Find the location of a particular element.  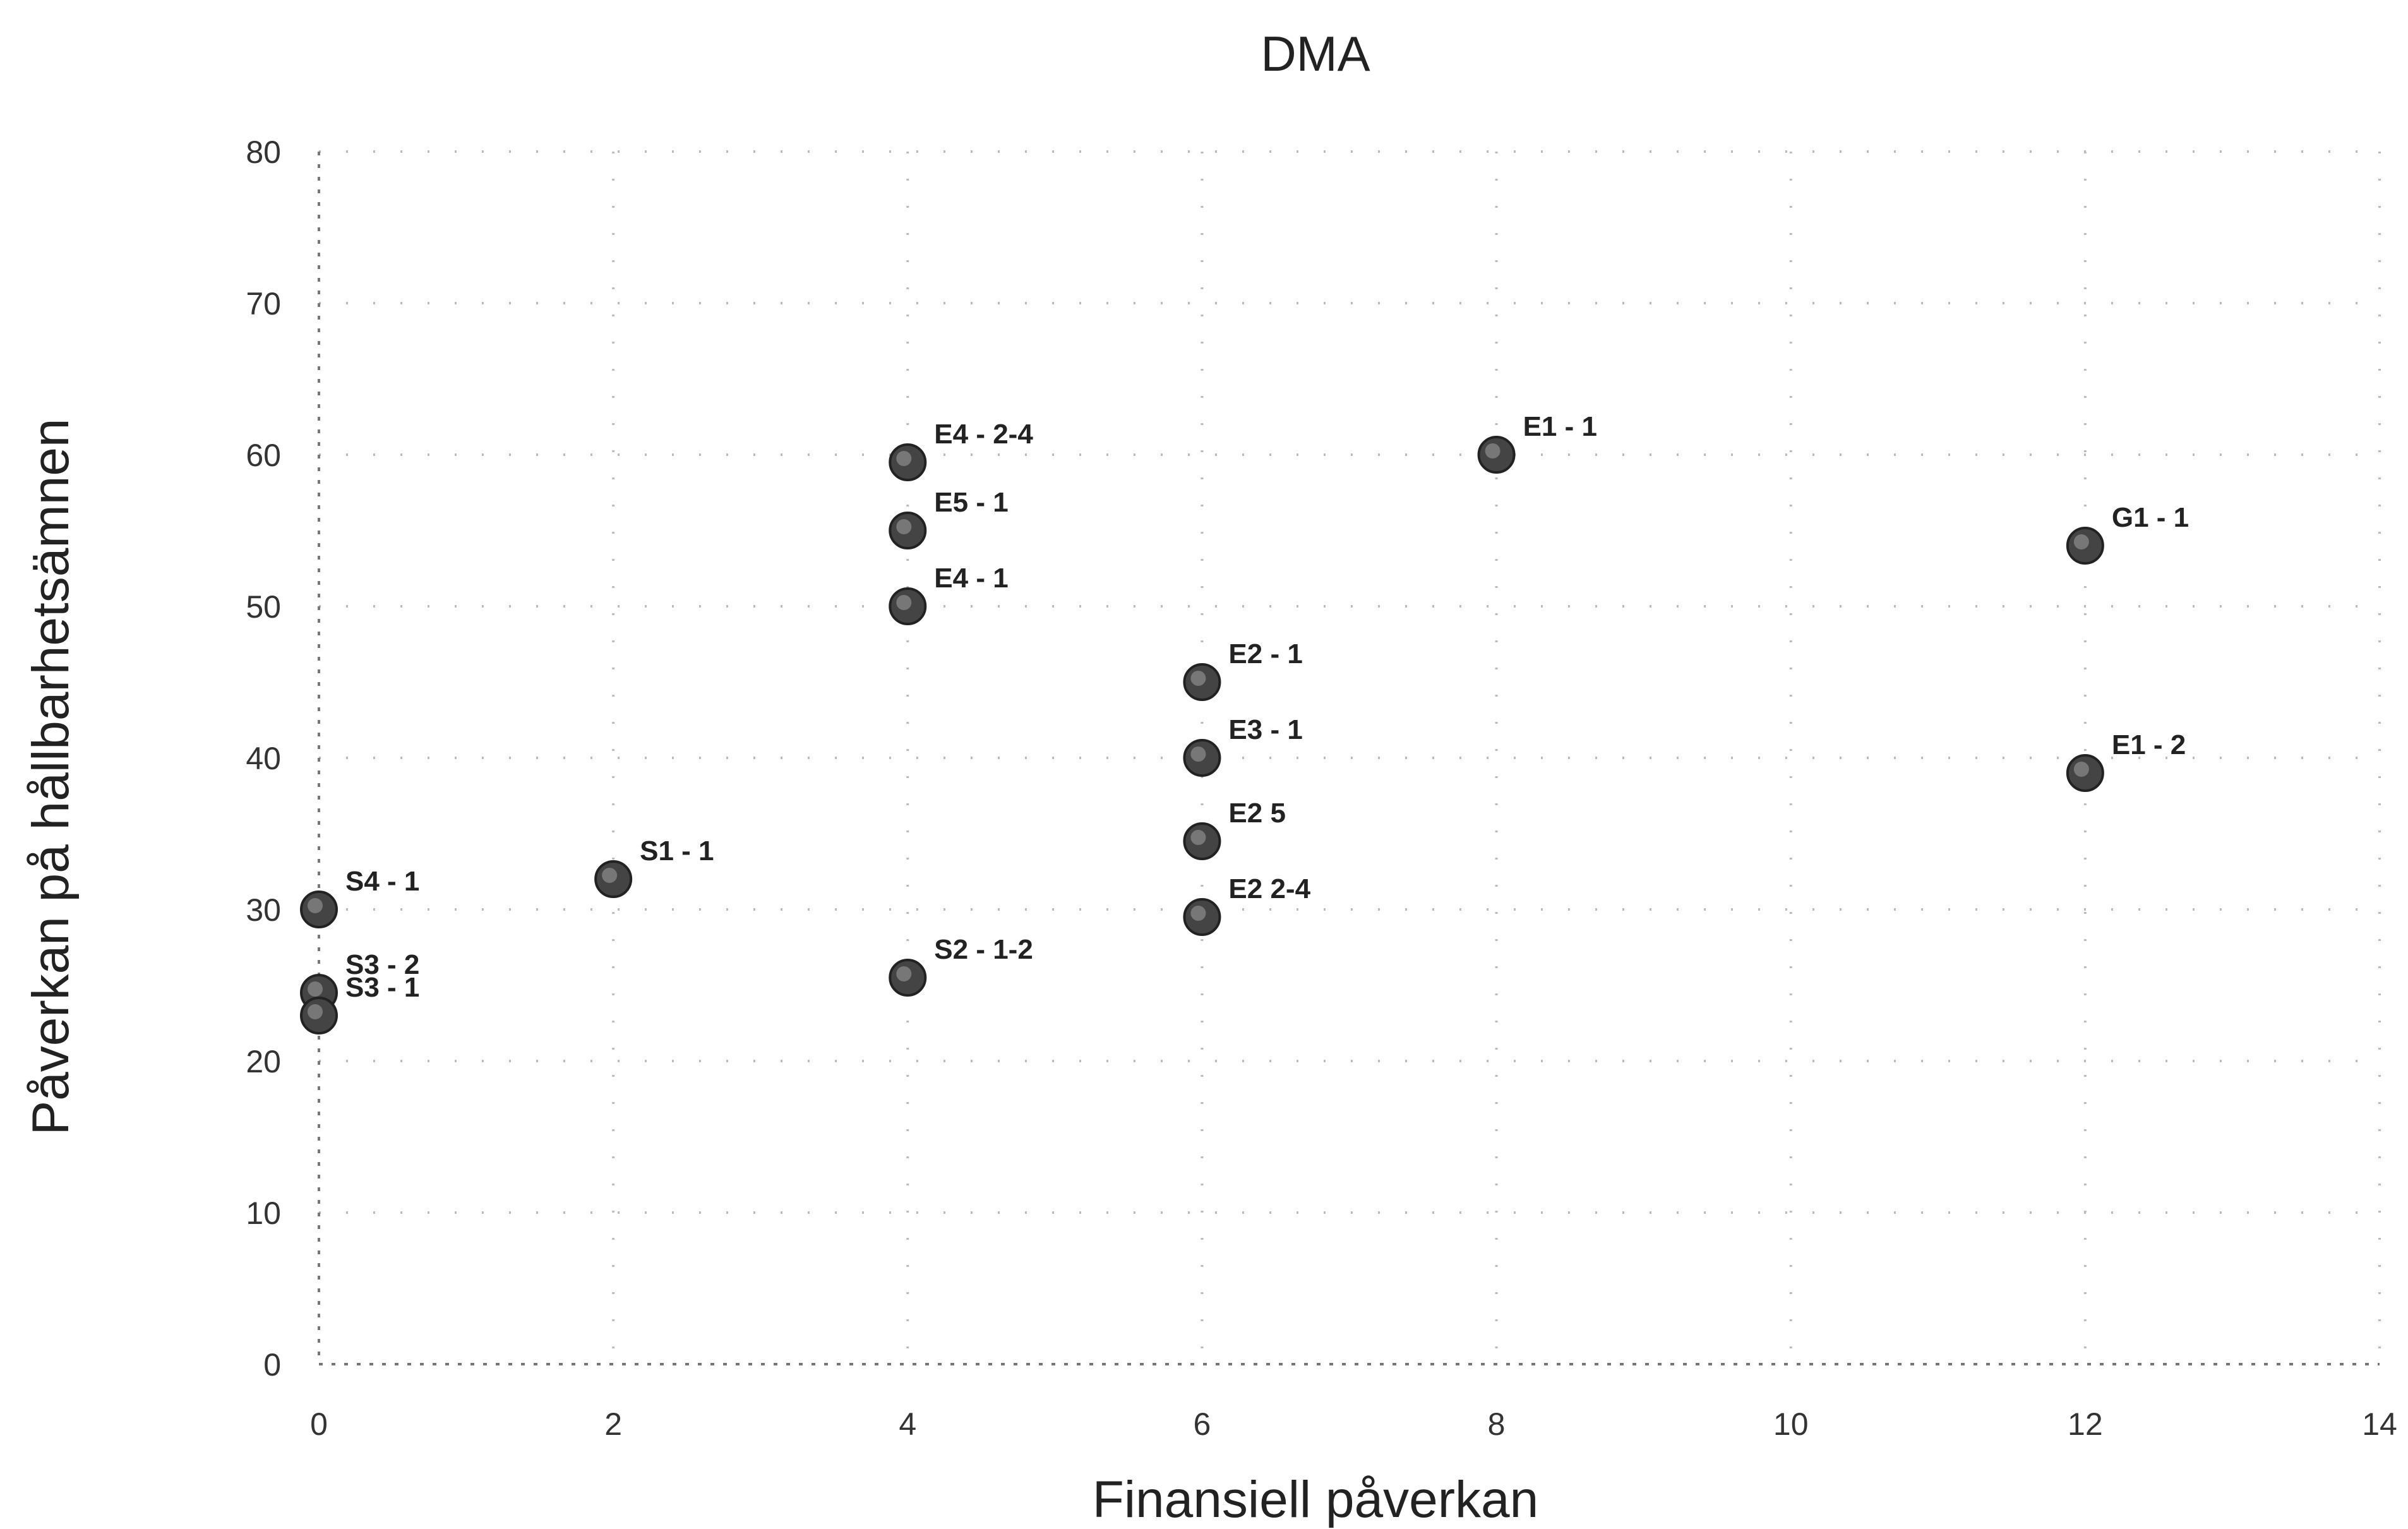

y-tick-label: 50 is located at coordinates (263, 607).